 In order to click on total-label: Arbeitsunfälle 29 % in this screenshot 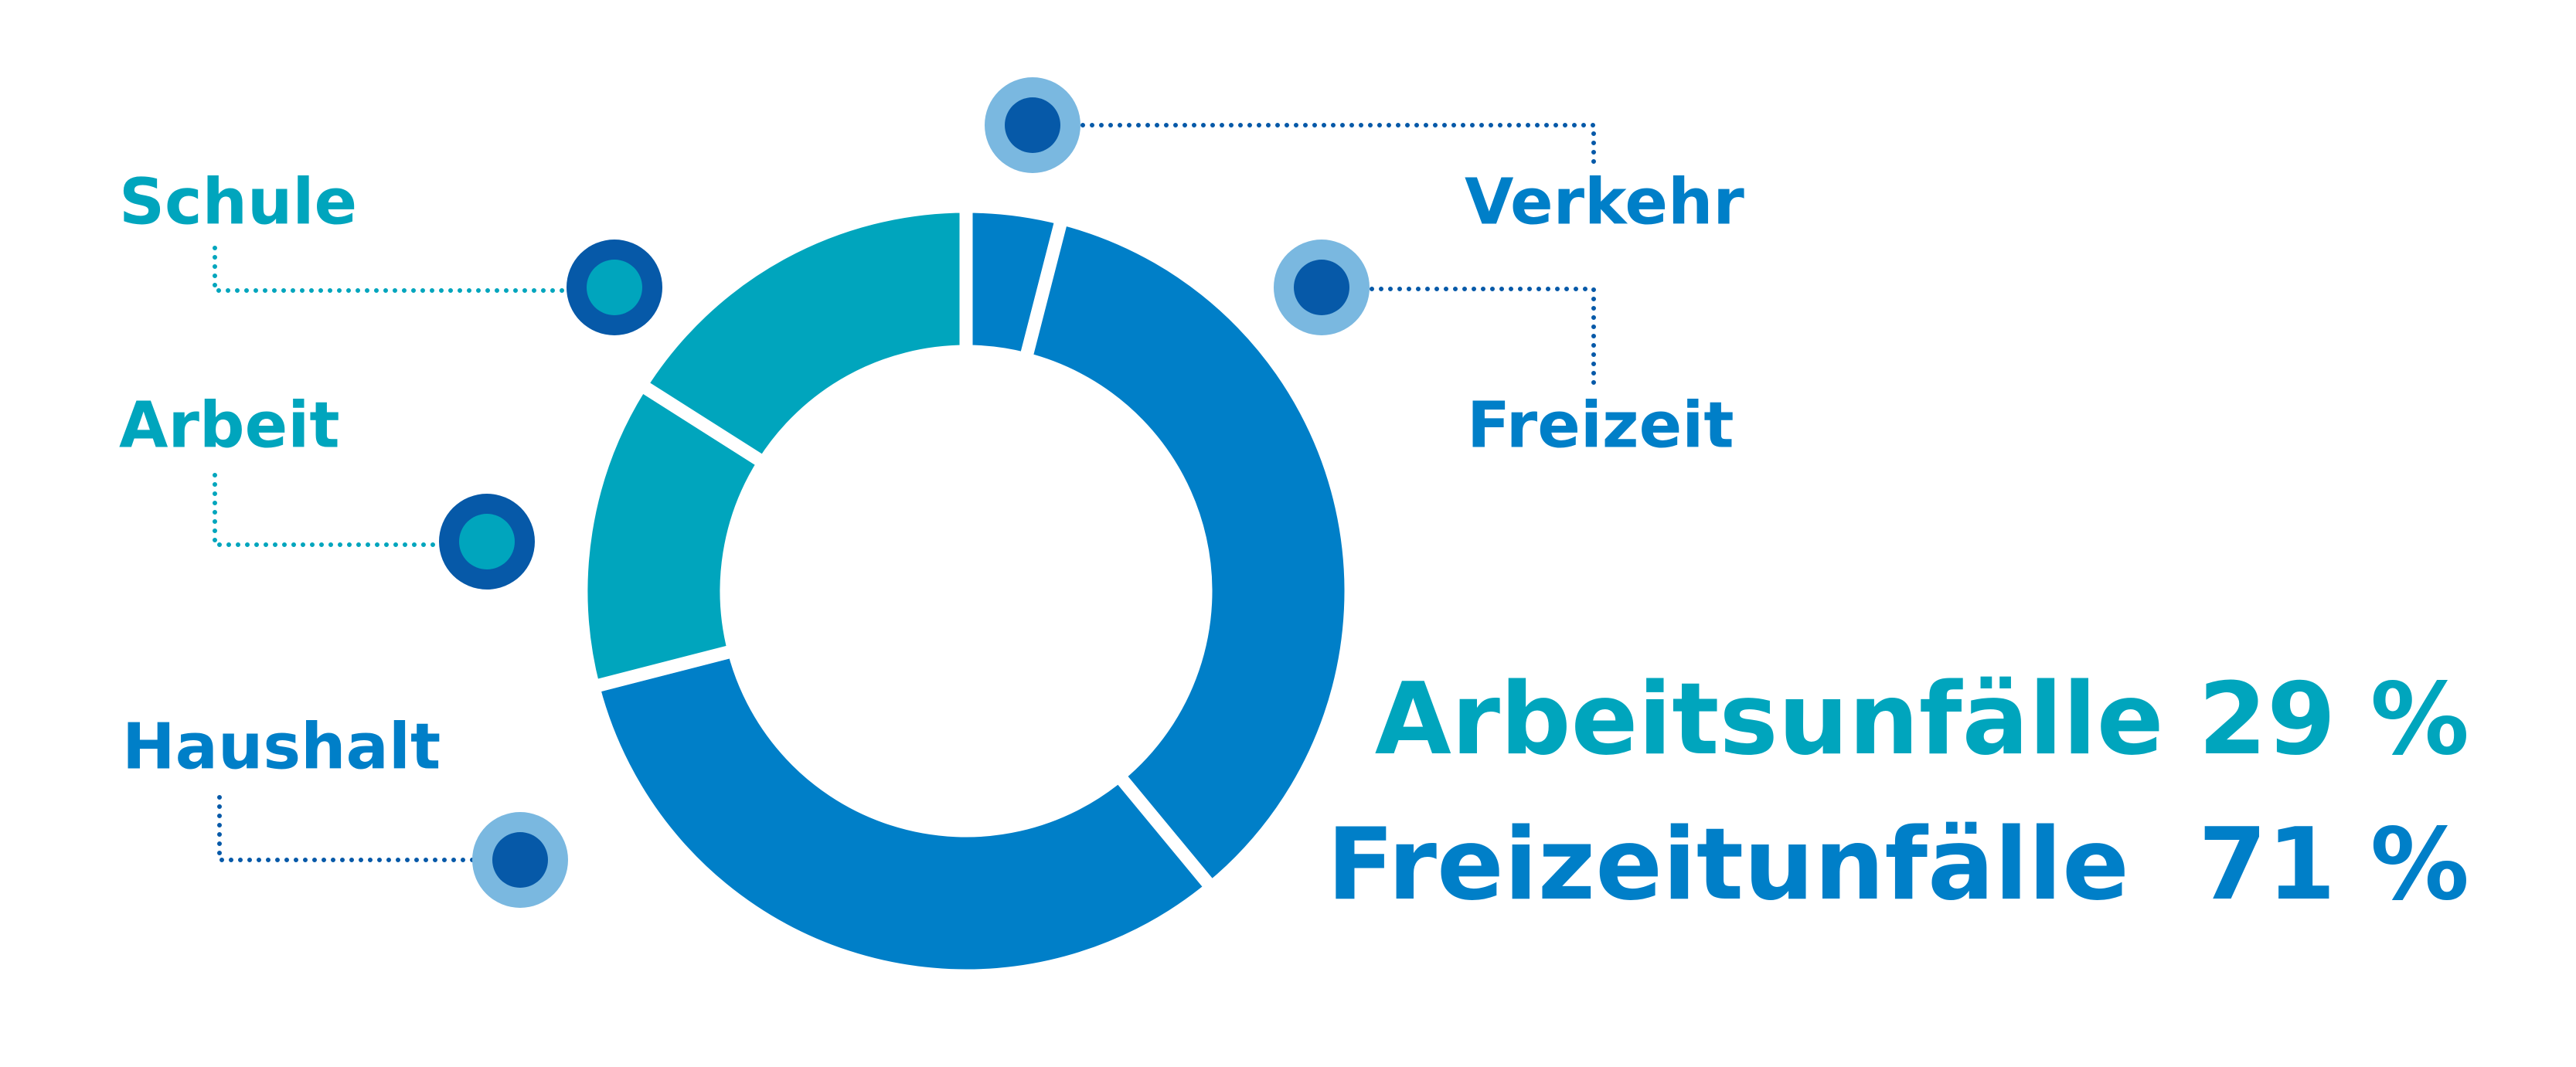, I will do `click(1922, 719)`.